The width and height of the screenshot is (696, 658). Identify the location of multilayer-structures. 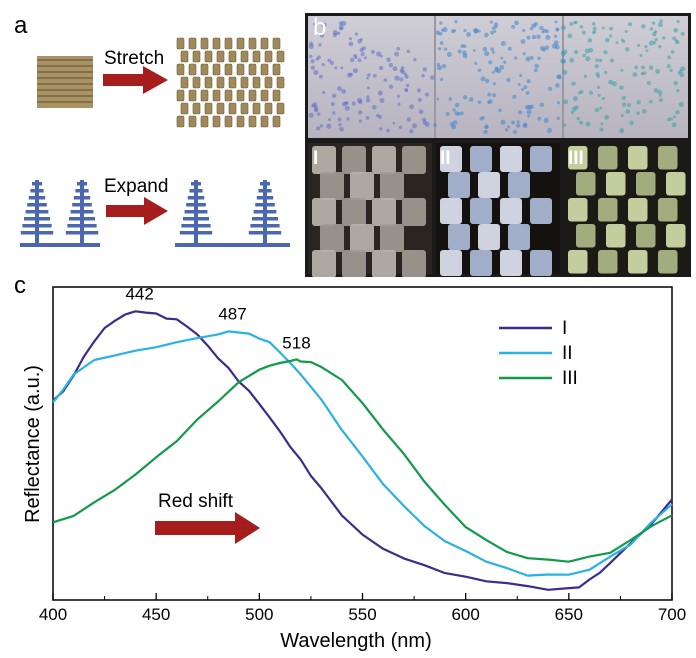
(155, 213).